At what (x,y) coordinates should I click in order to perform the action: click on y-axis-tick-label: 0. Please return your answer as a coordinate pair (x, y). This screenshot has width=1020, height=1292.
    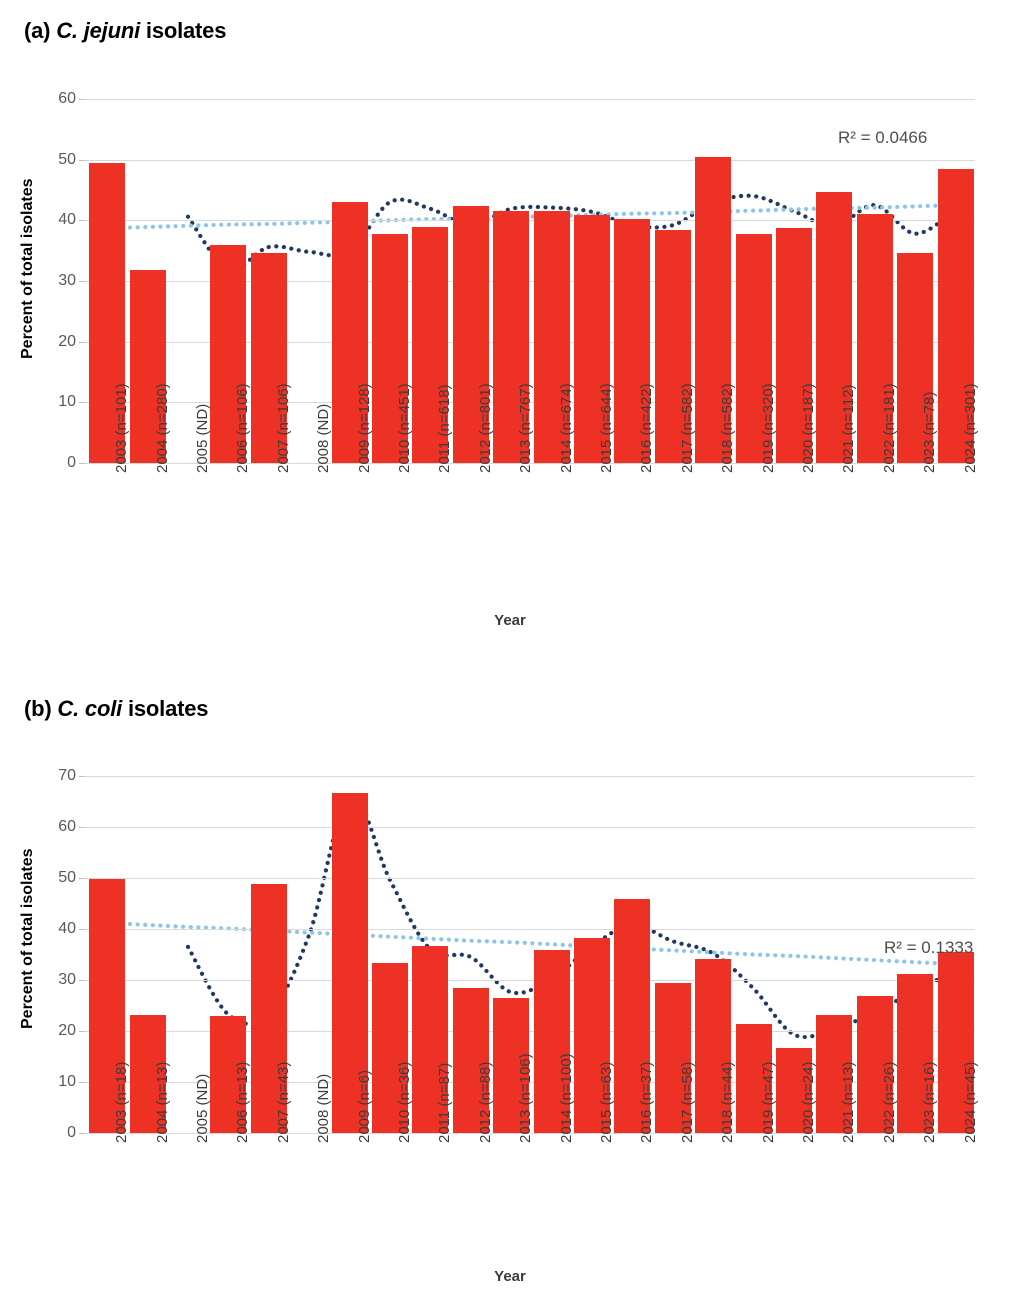
    Looking at the image, I should click on (71, 1132).